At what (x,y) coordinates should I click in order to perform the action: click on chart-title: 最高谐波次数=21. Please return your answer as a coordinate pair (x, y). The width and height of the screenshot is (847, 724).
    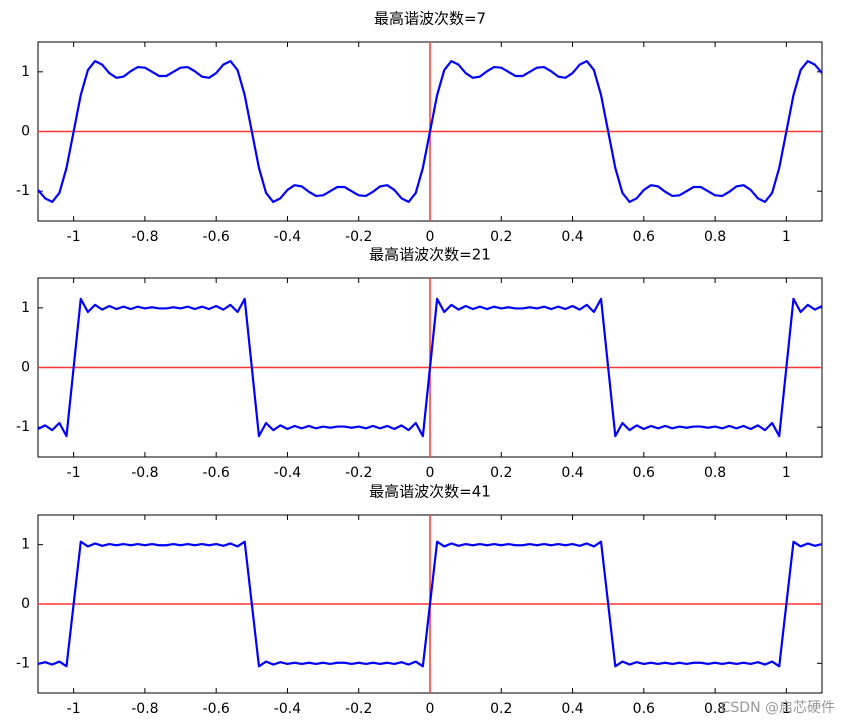
    Looking at the image, I should click on (430, 255).